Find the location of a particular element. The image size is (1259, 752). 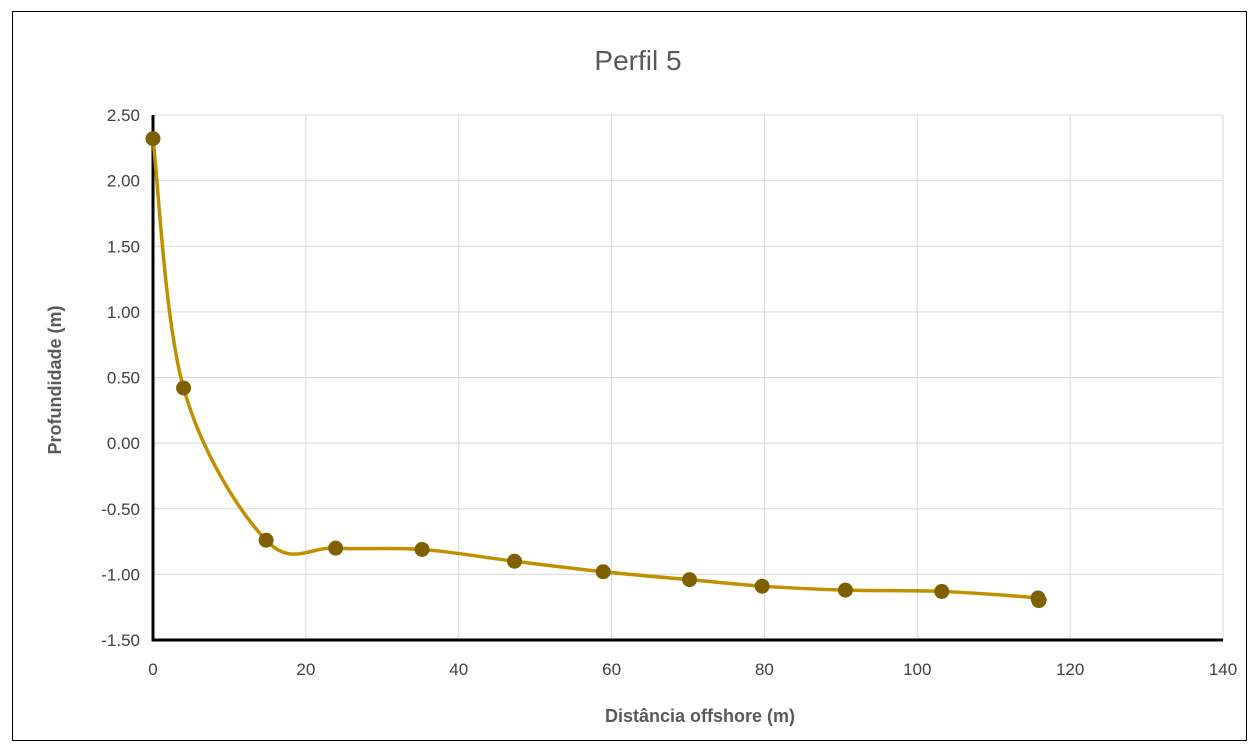

y-tick-label: 1.50 is located at coordinates (123, 246).